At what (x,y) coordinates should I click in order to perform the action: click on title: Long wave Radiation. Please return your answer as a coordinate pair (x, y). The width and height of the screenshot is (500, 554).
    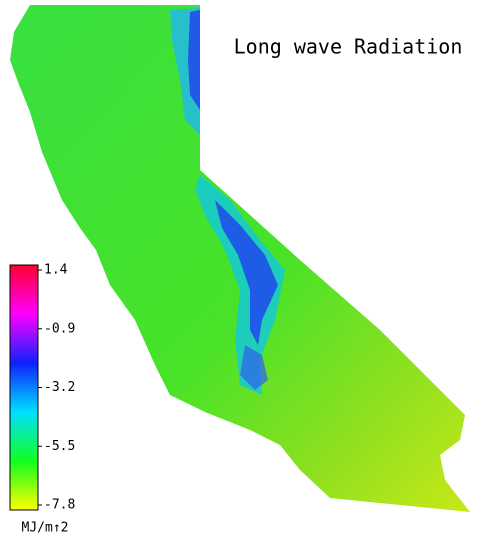
    Looking at the image, I should click on (348, 47).